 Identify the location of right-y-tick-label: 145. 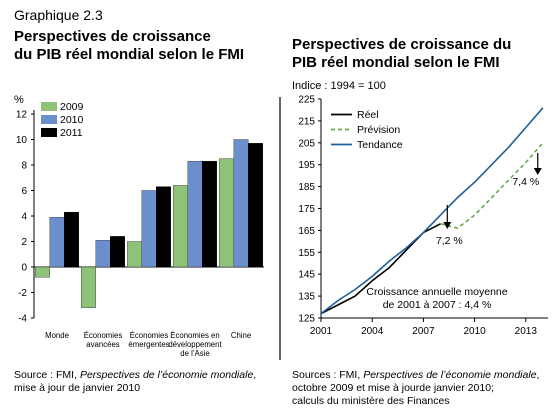
(306, 275).